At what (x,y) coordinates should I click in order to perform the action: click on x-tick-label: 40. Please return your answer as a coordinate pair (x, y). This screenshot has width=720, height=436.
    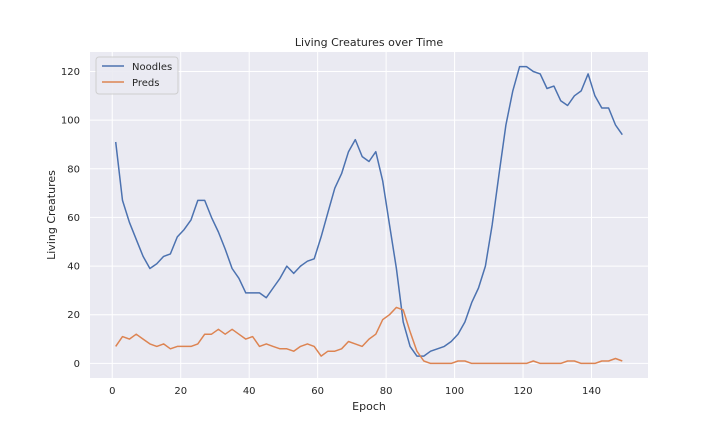
    Looking at the image, I should click on (249, 391).